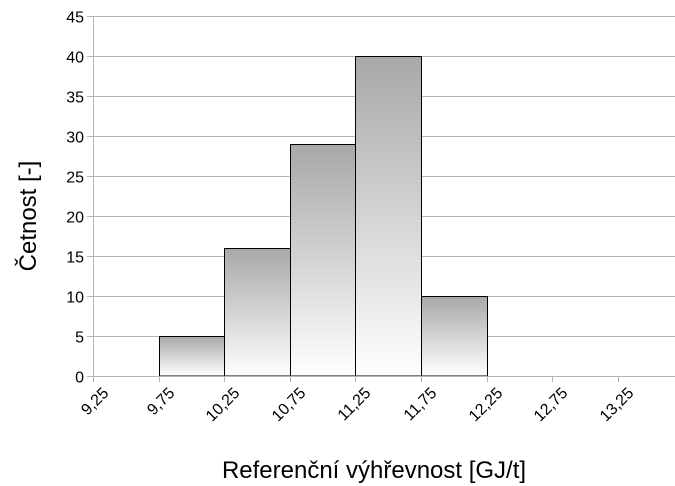  I want to click on x-tick-label: 10,75, so click(289, 405).